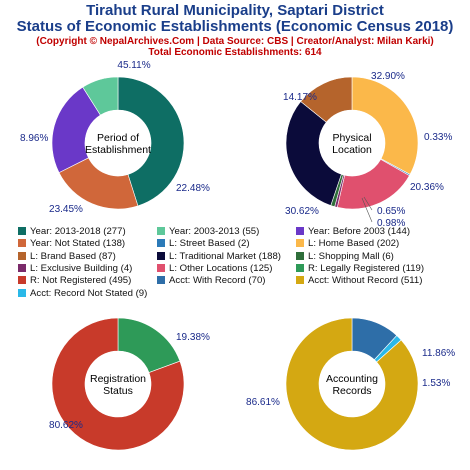  Describe the element at coordinates (352, 150) in the screenshot. I see `donut-center-label: Location` at that location.